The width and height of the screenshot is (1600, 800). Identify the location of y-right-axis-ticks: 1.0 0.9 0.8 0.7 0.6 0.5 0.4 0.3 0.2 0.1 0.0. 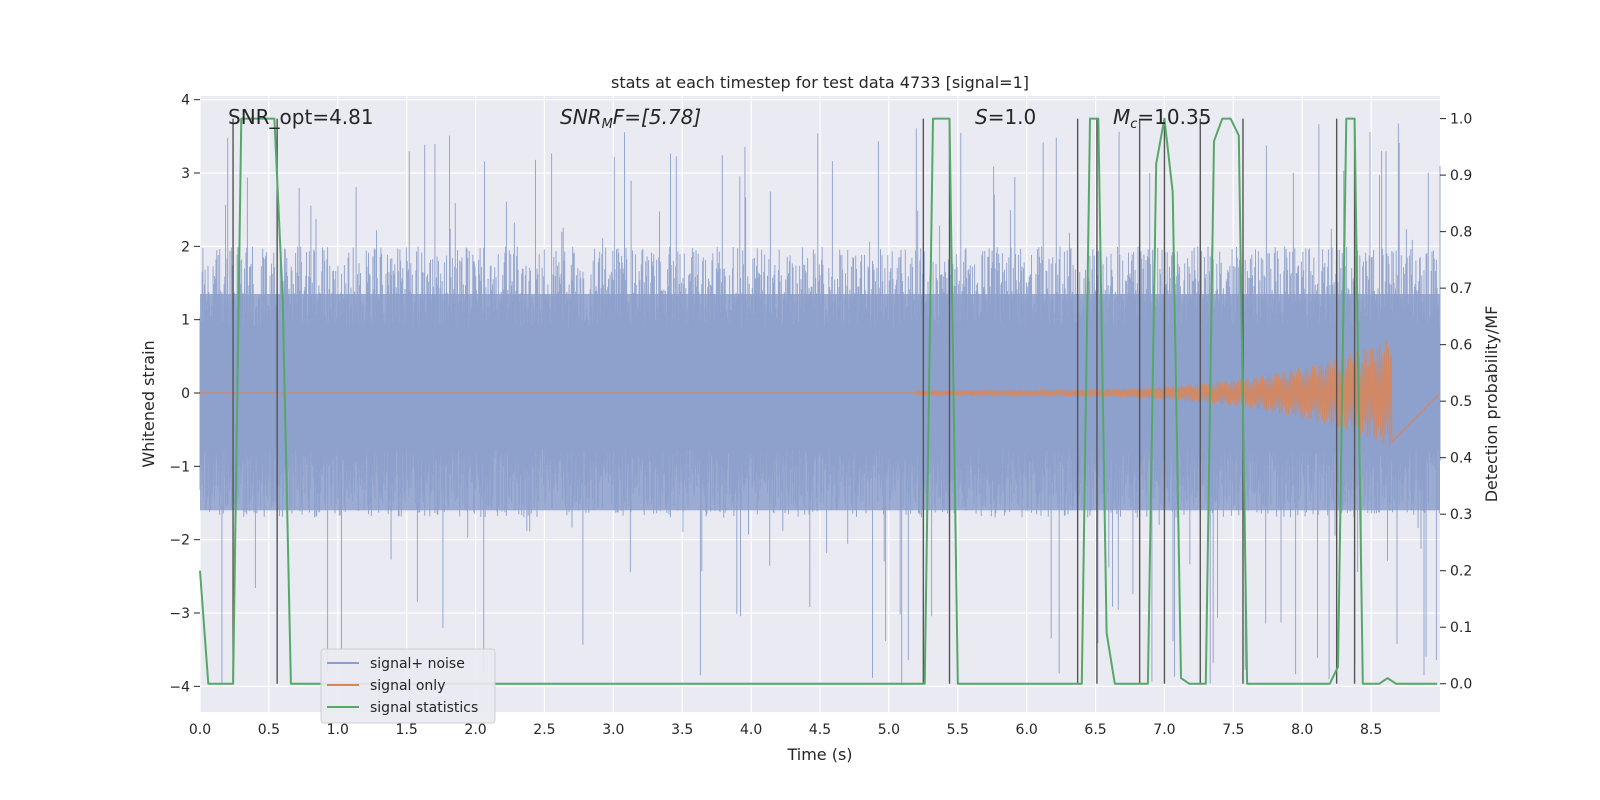
(1456, 402).